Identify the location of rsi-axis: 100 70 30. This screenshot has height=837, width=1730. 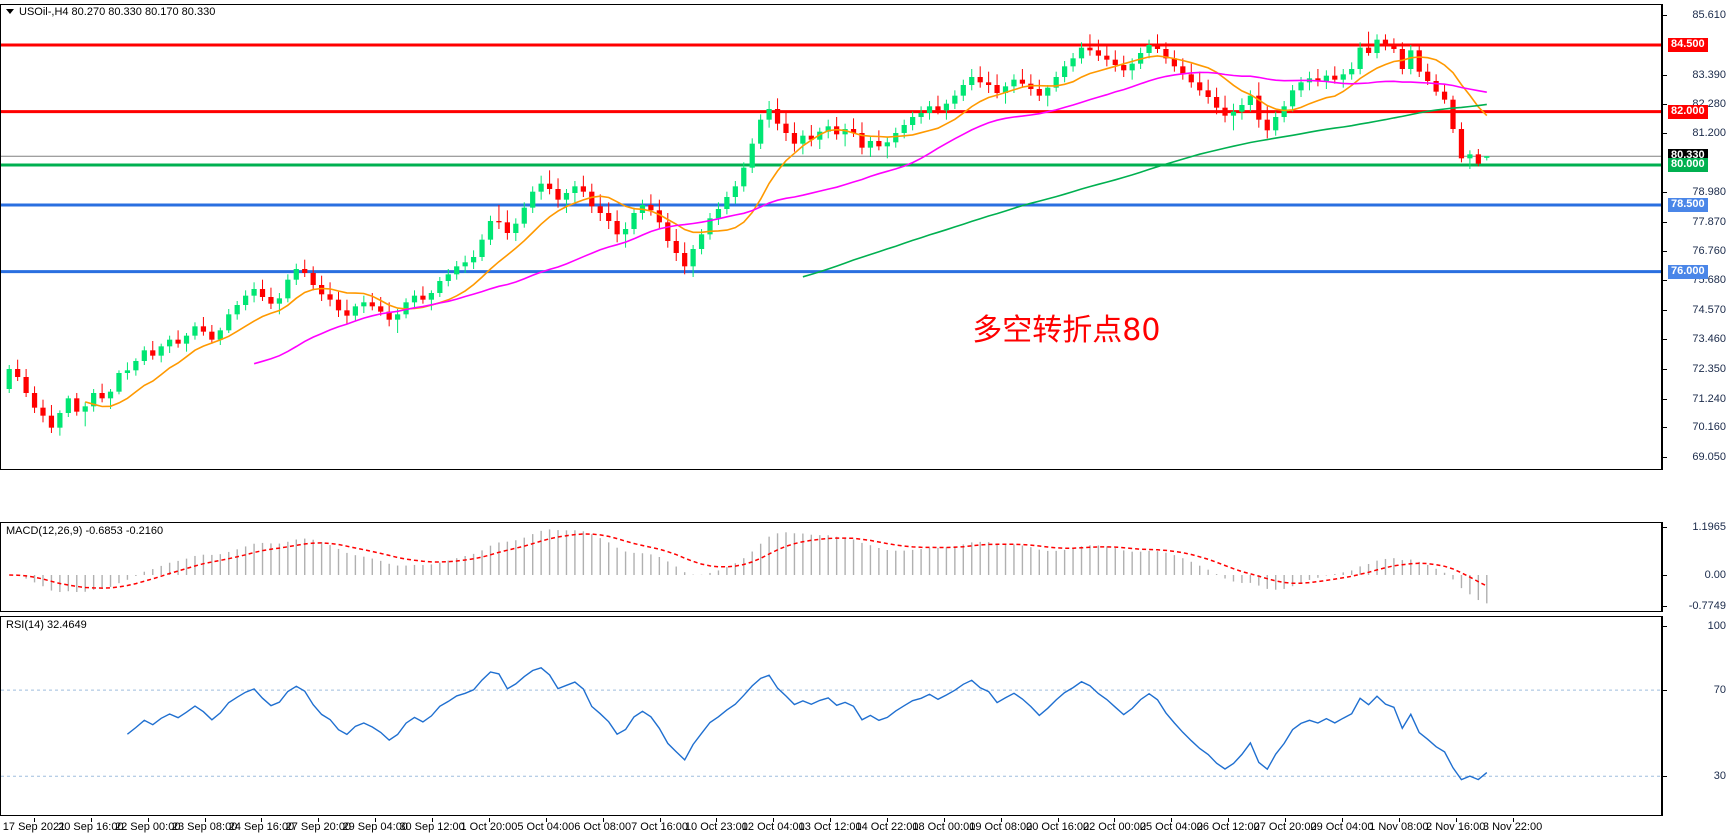
(1696, 716).